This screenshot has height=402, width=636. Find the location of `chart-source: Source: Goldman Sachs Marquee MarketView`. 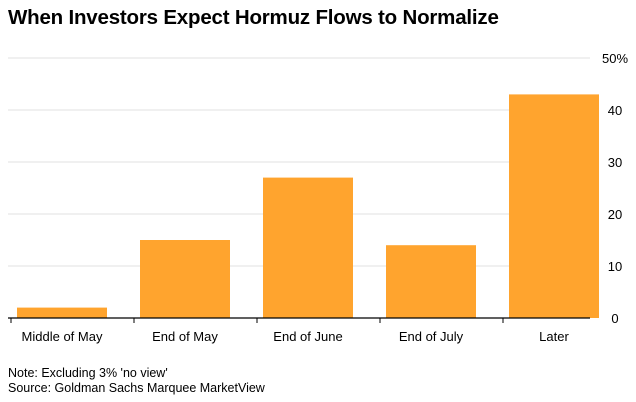

chart-source: Source: Goldman Sachs Marquee MarketView is located at coordinates (136, 388).